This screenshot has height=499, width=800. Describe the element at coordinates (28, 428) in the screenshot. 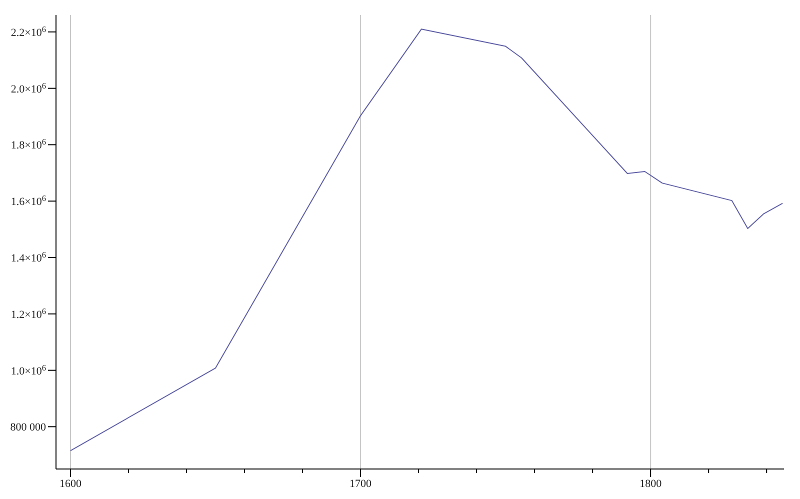

I see `y-tick-label: 800 000` at that location.